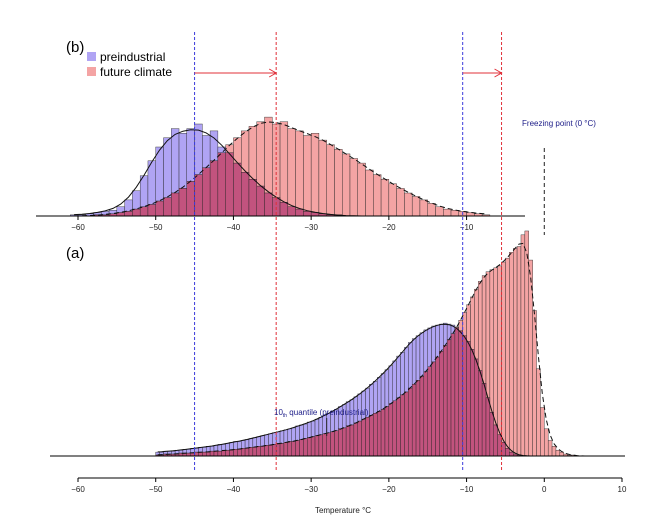  I want to click on legend-swatch-preindustrial, so click(91, 56).